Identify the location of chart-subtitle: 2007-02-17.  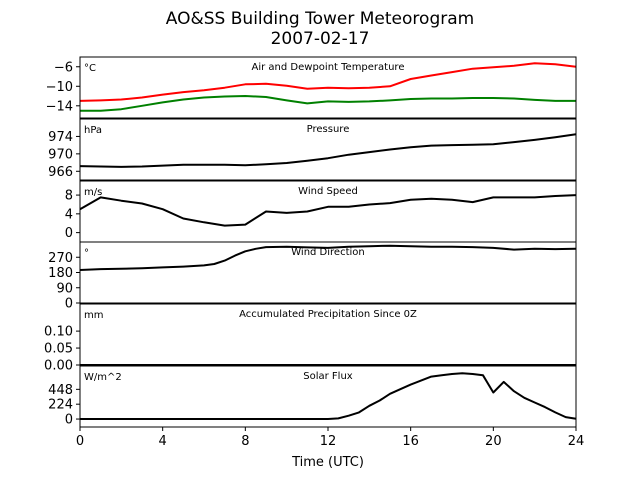
(320, 39).